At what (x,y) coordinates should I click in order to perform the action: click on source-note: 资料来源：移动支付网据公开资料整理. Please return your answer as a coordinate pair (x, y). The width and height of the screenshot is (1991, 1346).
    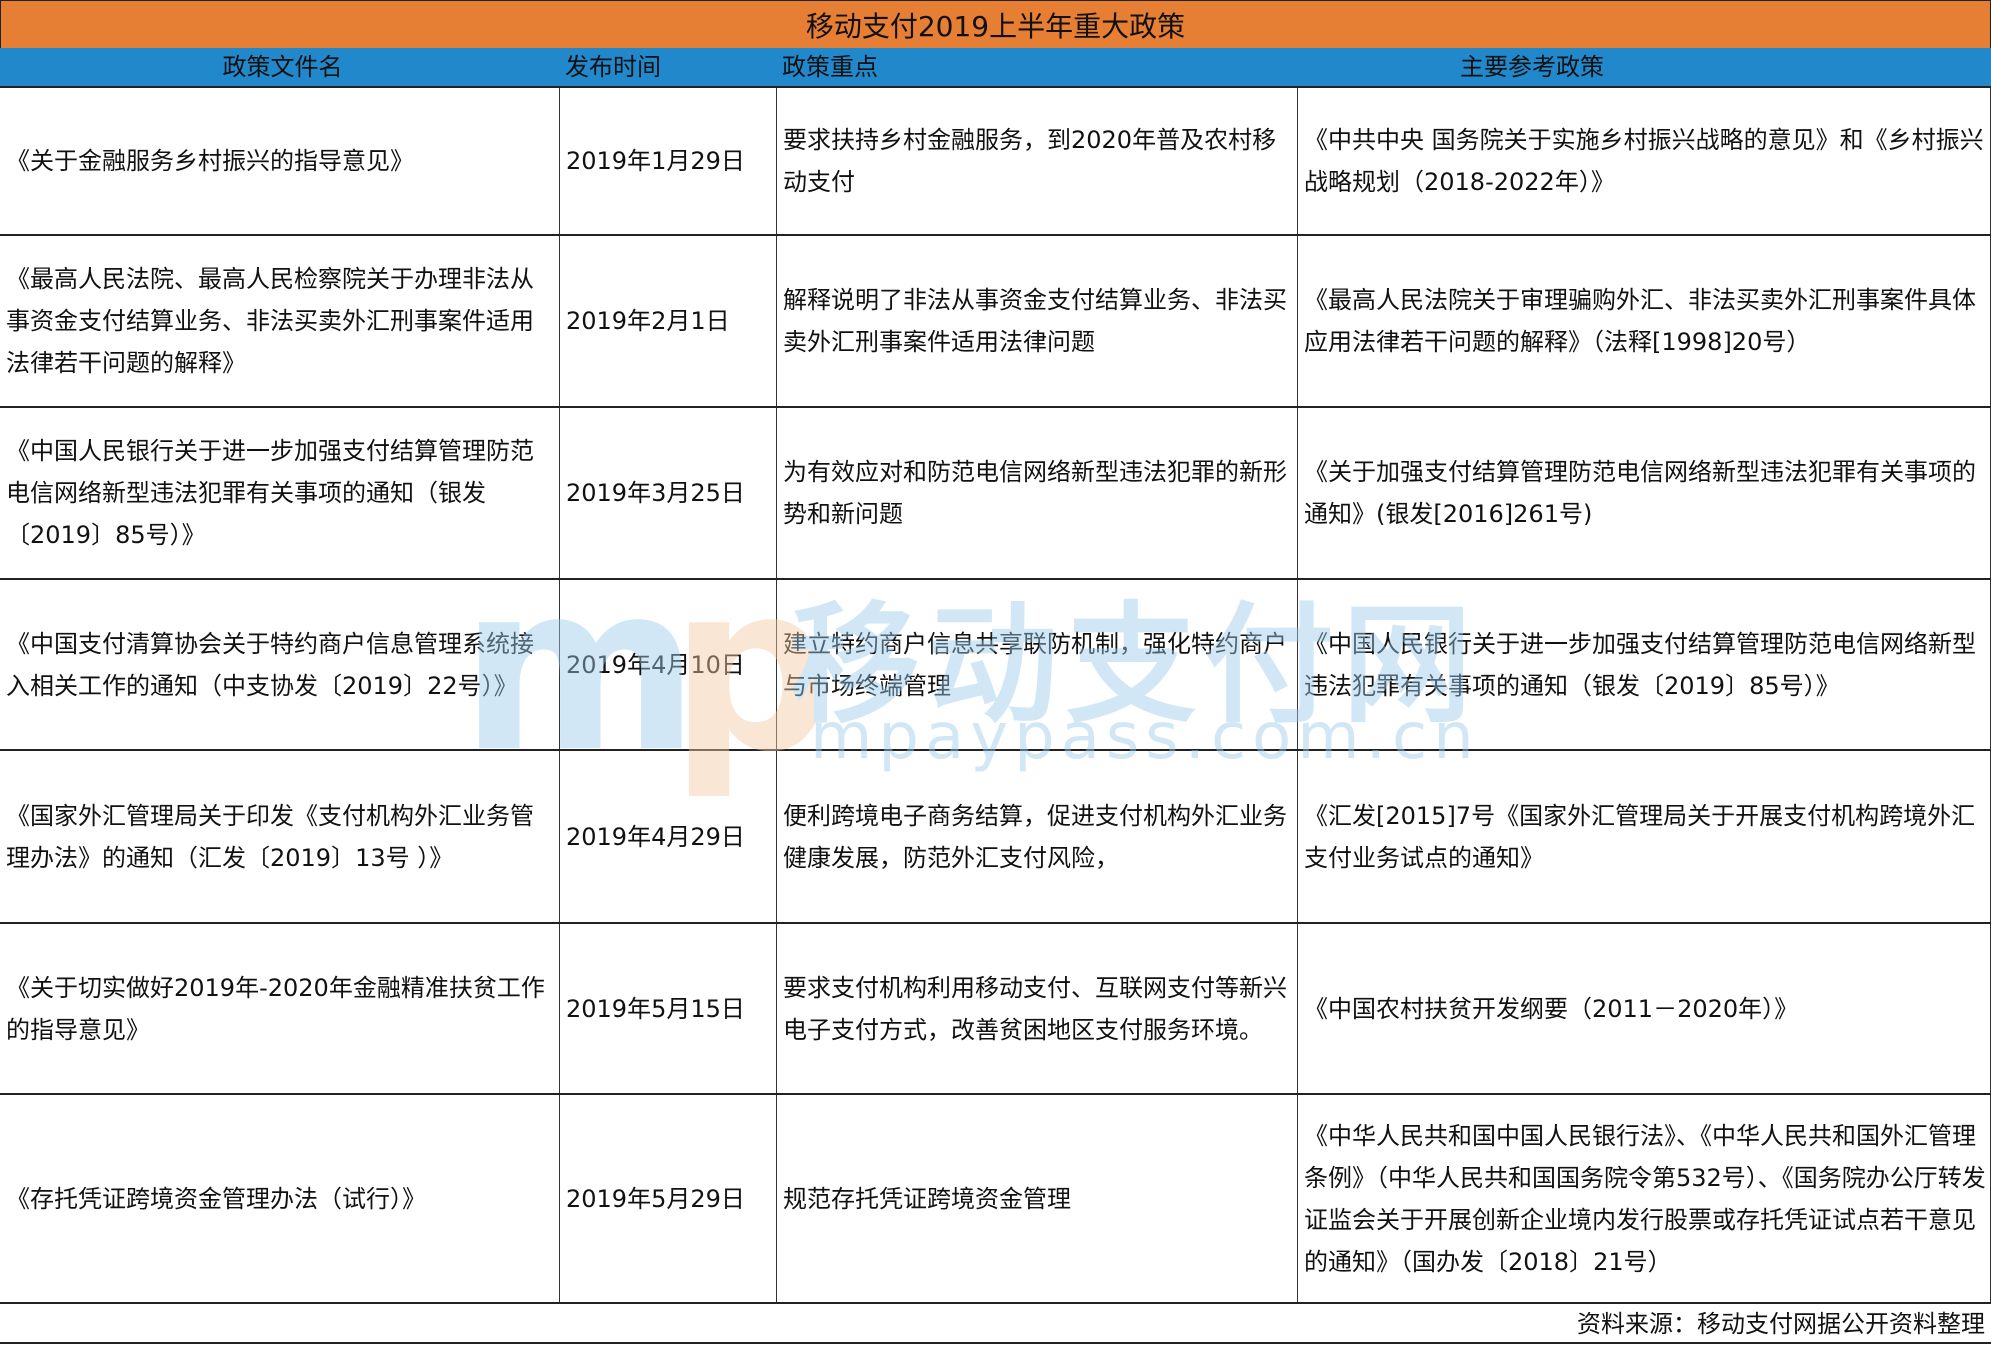
    Looking at the image, I should click on (995, 1324).